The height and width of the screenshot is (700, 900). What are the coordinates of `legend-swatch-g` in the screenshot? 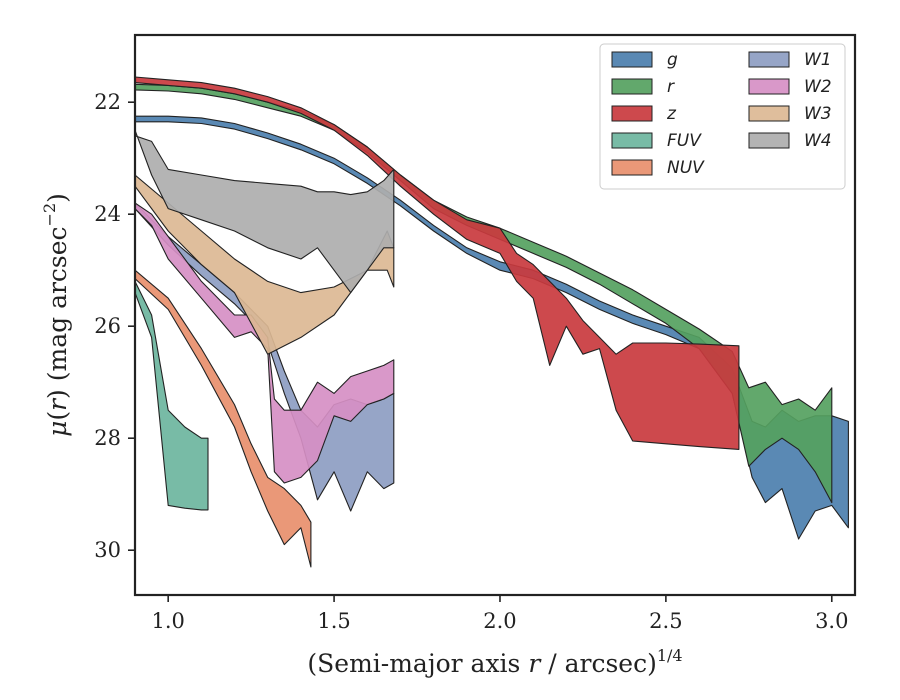 It's located at (632, 59).